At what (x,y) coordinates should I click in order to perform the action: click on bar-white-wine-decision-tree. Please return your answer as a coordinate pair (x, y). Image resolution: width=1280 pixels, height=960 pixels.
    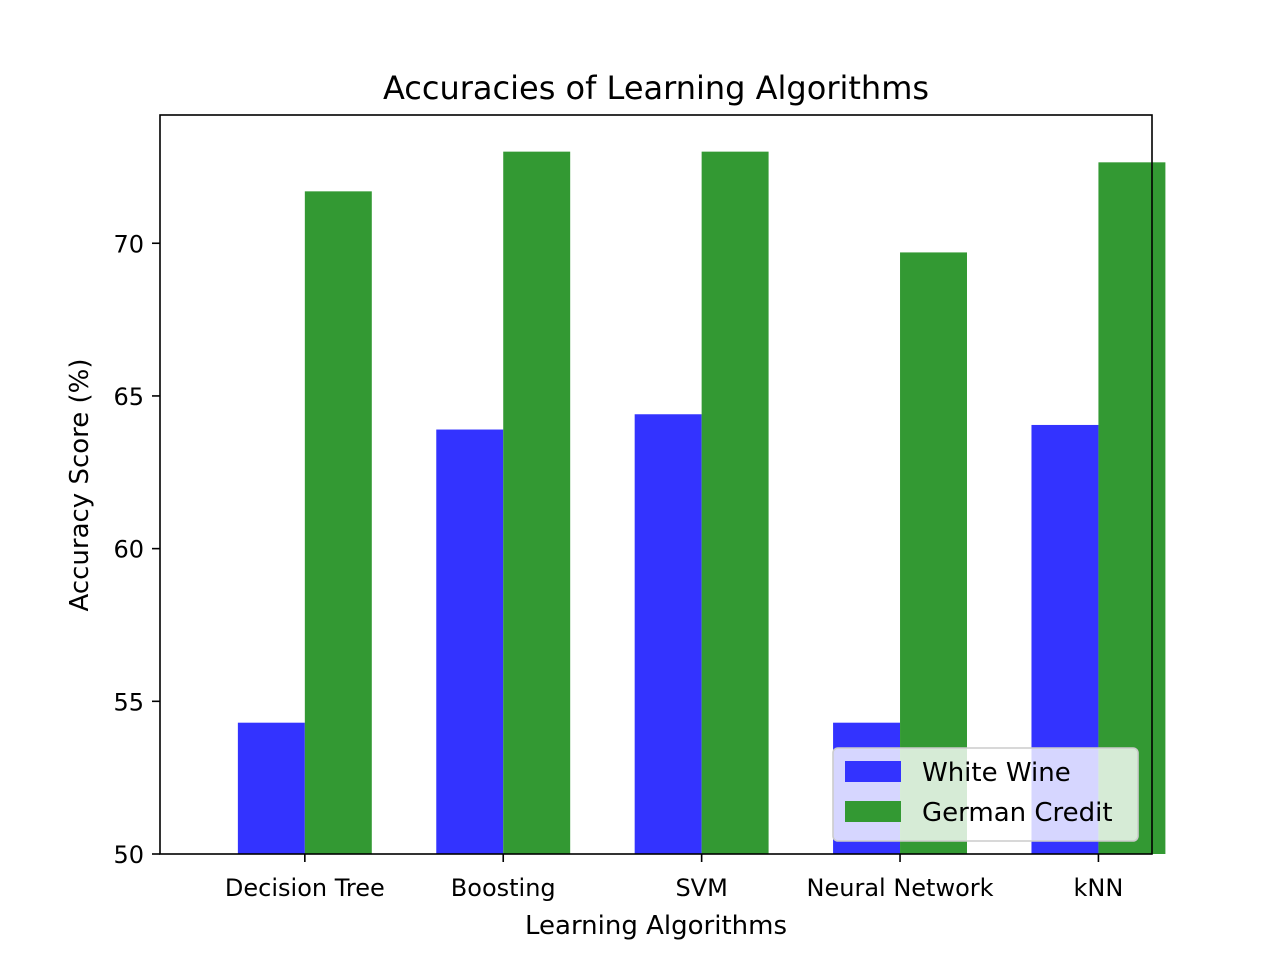
    Looking at the image, I should click on (271, 788).